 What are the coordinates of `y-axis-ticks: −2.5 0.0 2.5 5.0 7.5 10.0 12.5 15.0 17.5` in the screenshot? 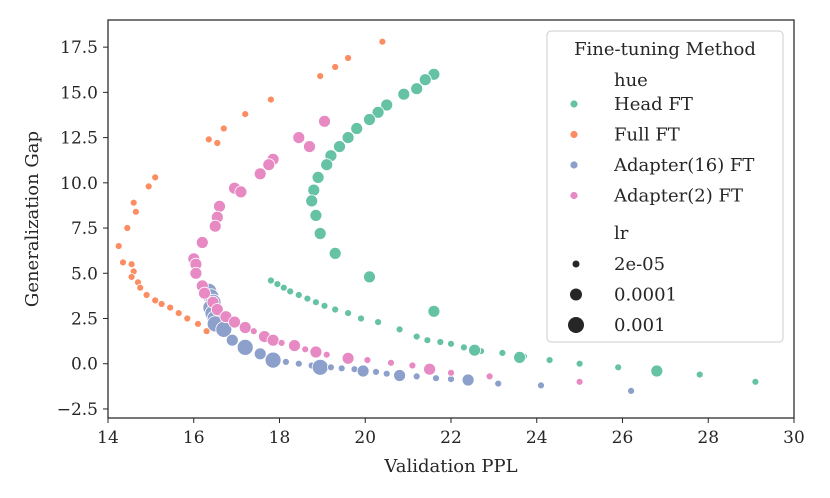 It's located at (82, 229).